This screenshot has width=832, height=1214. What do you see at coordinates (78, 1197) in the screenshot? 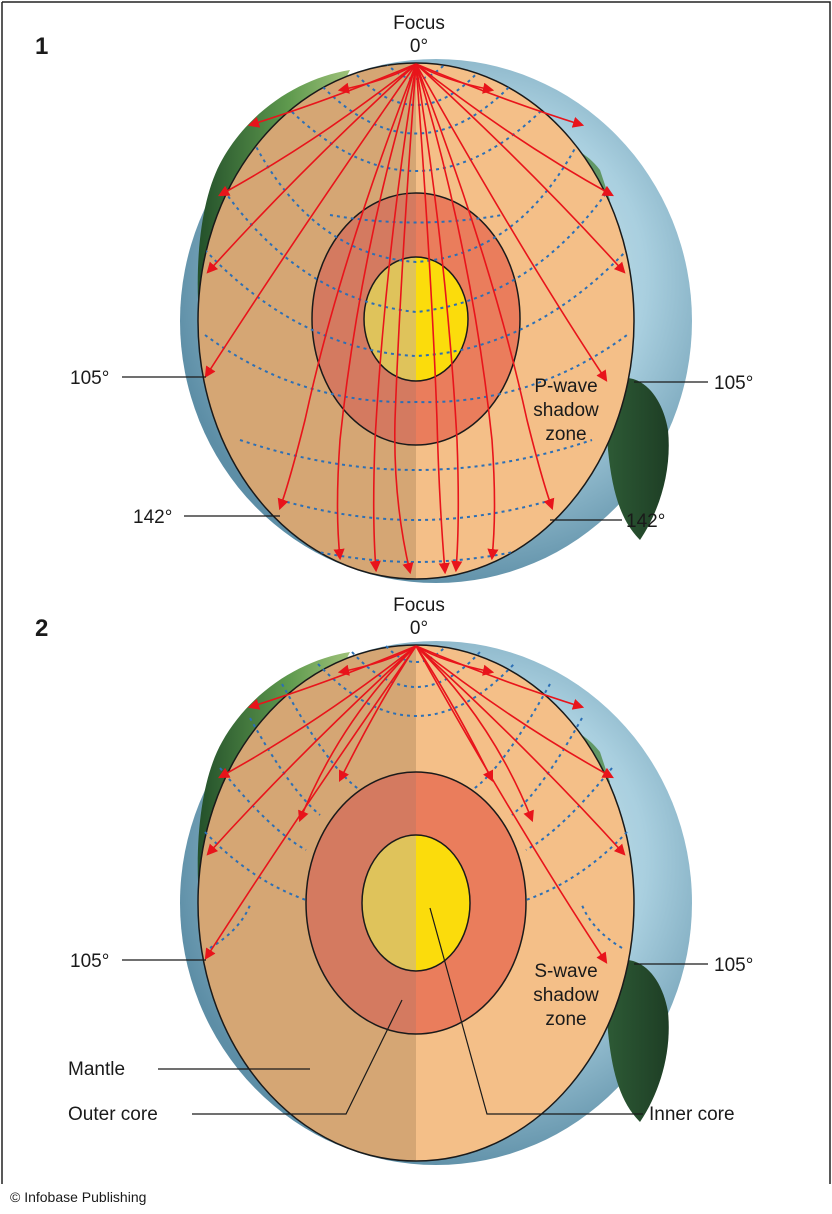
I see `credit-text: © Infobase Publishing` at bounding box center [78, 1197].